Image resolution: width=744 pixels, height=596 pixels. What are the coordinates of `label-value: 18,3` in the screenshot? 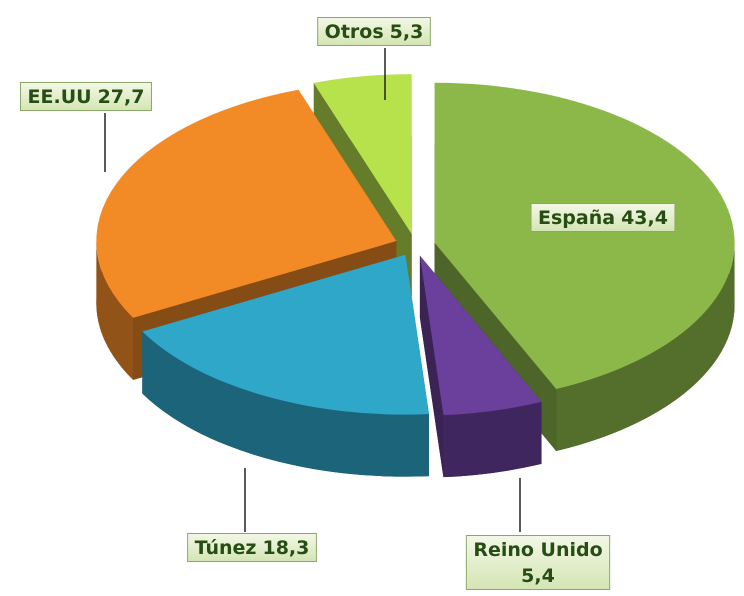 It's located at (285, 548).